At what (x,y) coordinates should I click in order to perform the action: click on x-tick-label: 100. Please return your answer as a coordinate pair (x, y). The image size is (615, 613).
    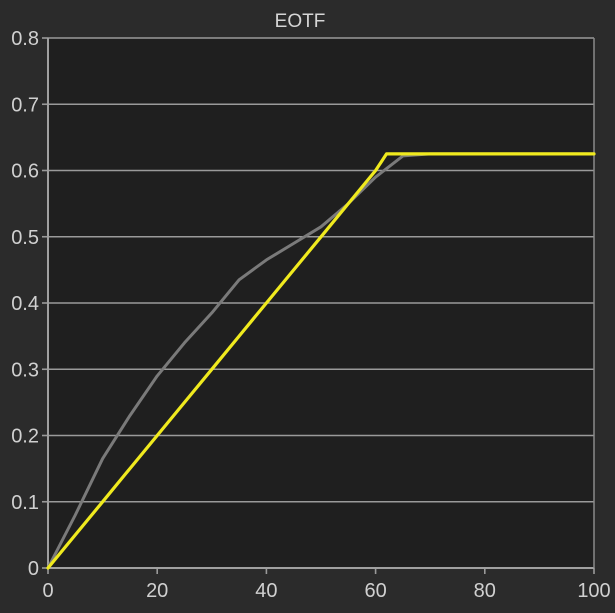
    Looking at the image, I should click on (593, 591).